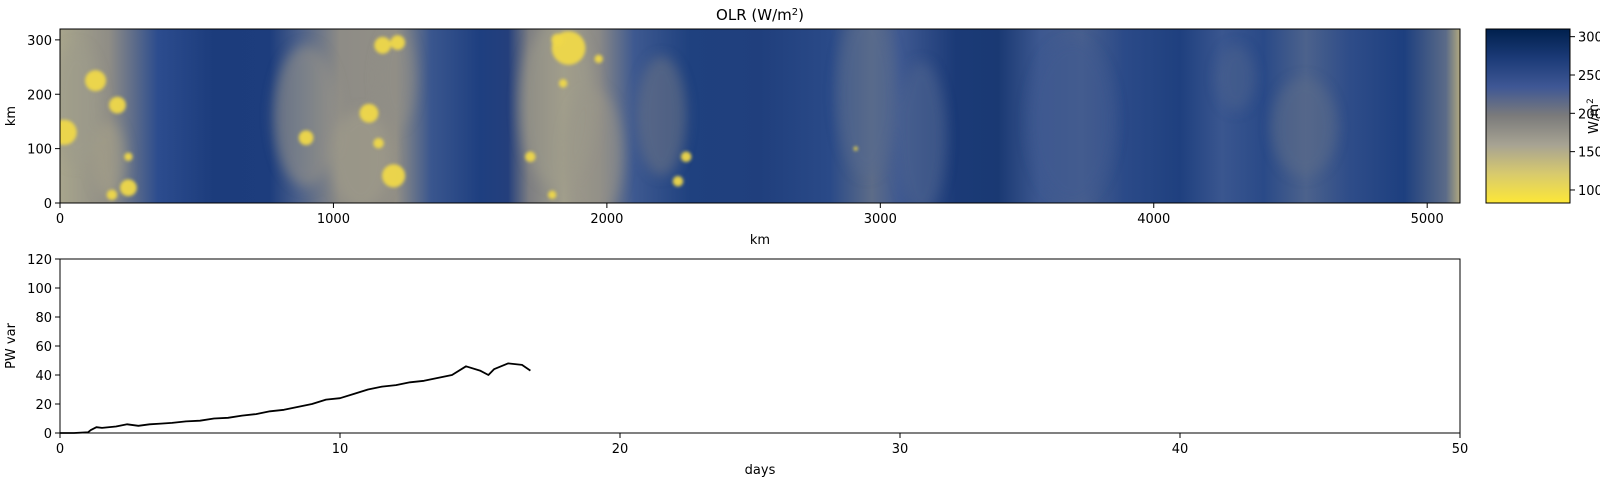  What do you see at coordinates (1589, 38) in the screenshot?
I see `colorbar-tick-label: 300` at bounding box center [1589, 38].